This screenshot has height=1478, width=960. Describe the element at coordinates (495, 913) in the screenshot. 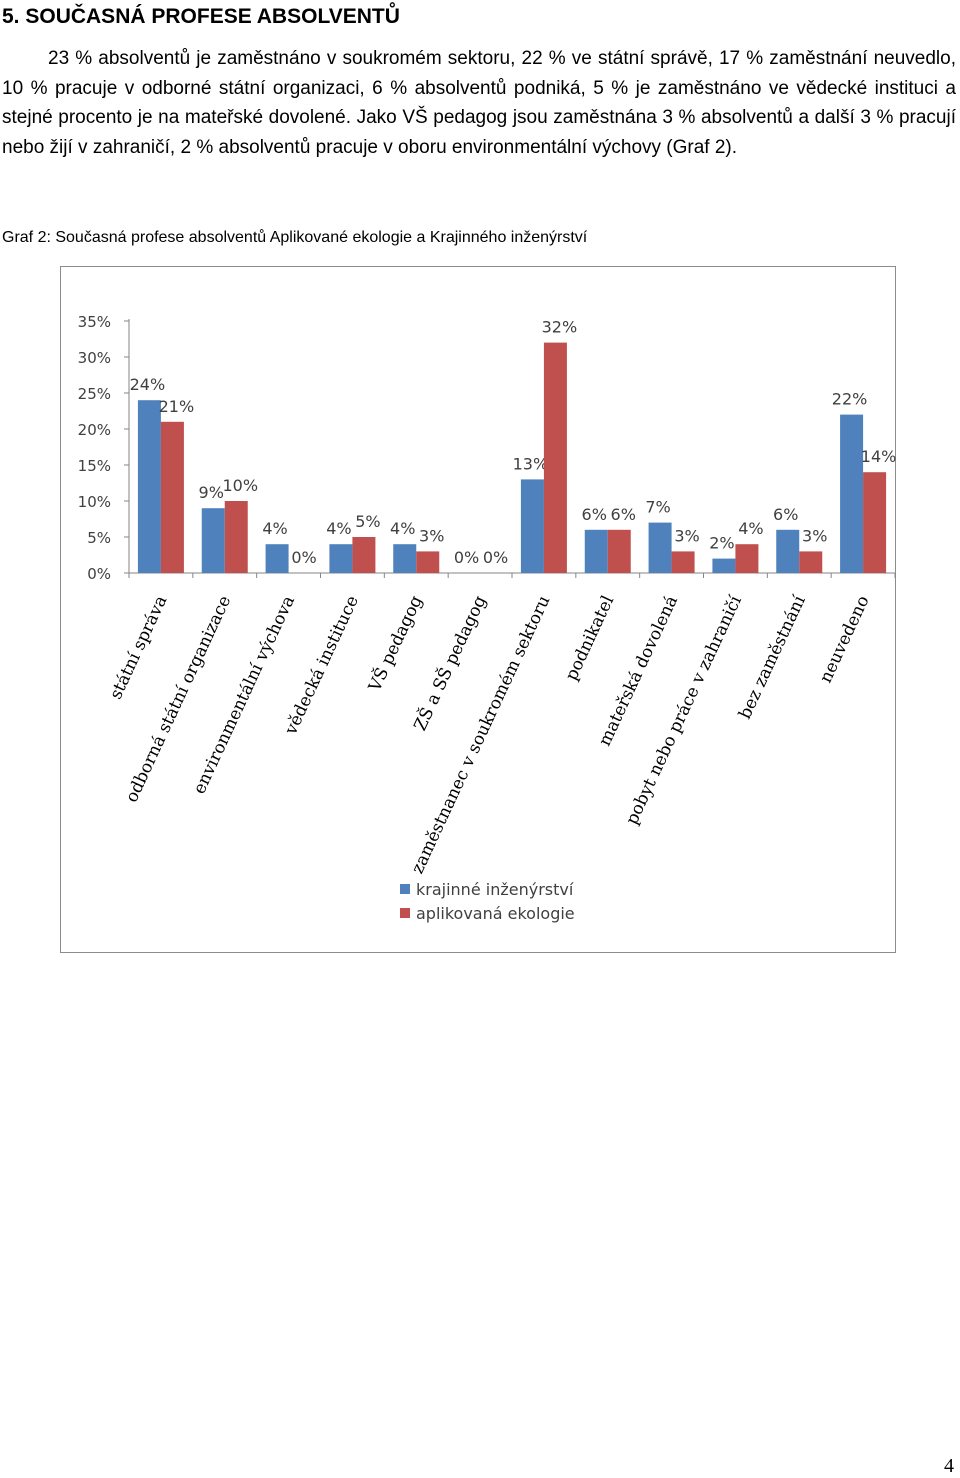

I see `legend-label: aplikovaná ekologie` at that location.